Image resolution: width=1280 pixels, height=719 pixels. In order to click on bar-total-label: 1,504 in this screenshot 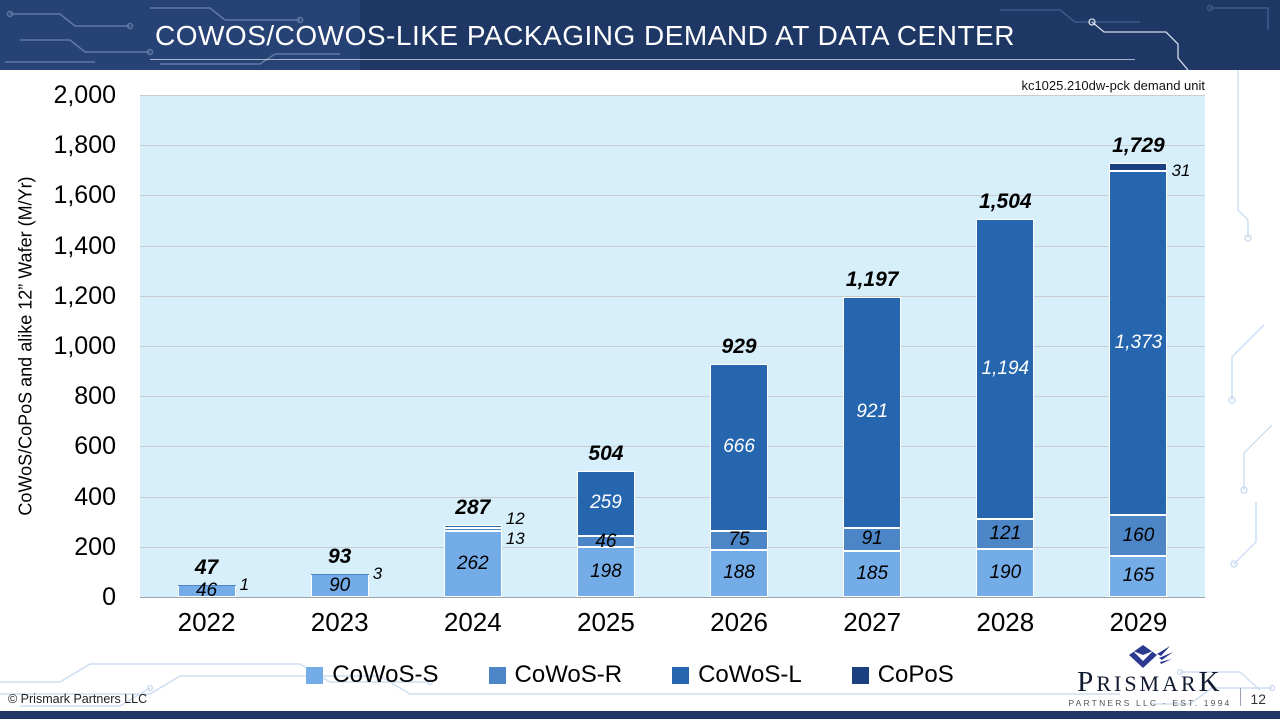, I will do `click(1005, 202)`.